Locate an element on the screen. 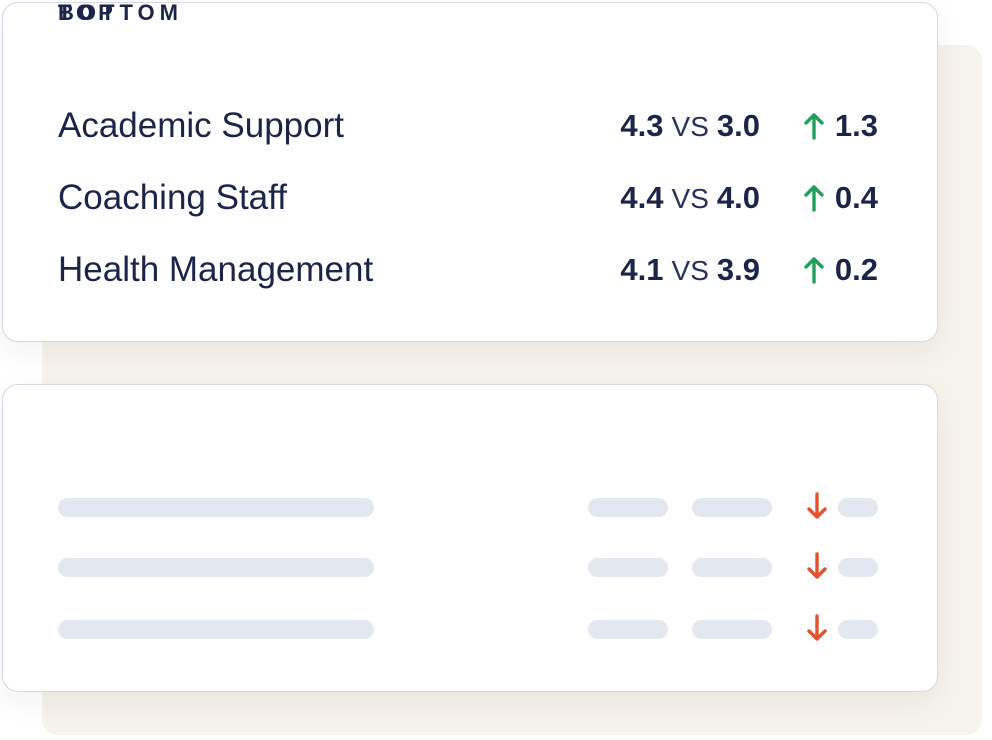 The image size is (992, 740). top-row-academic-support: Academic Support 4.3 VS 3.0 1.3 is located at coordinates (468, 126).